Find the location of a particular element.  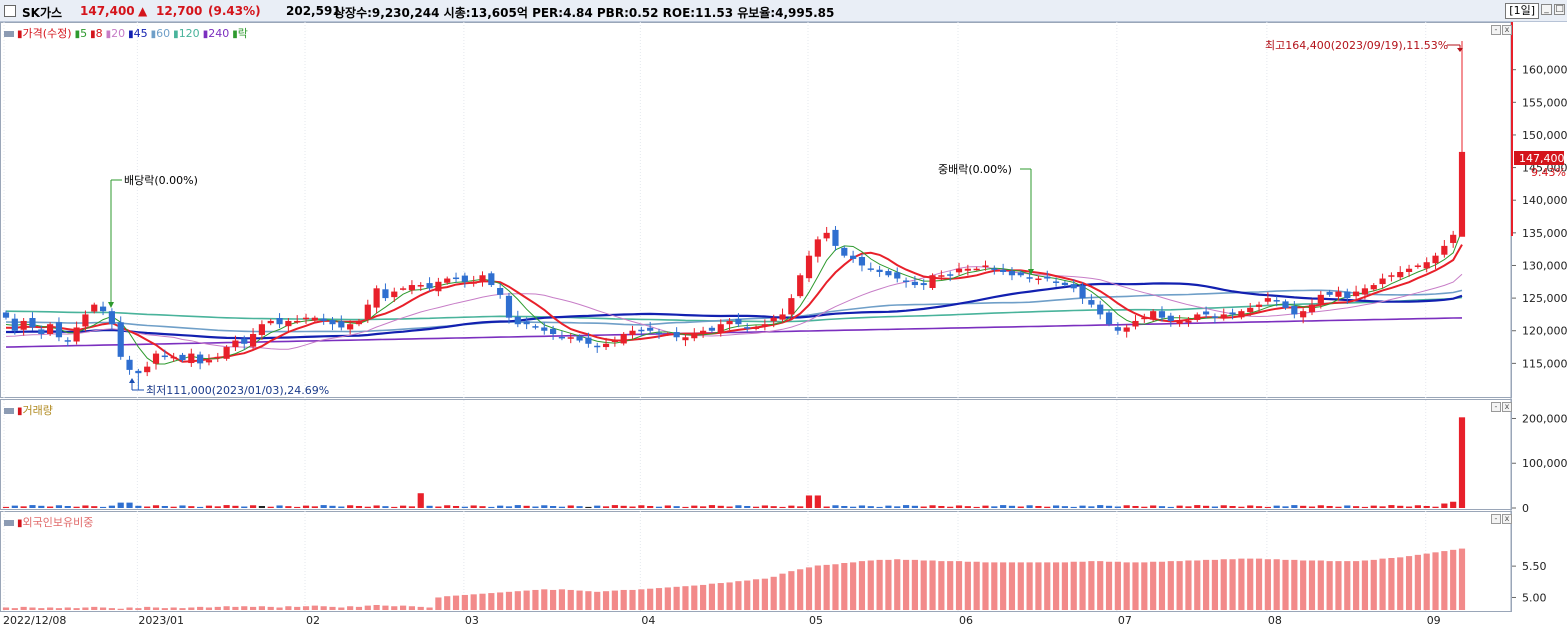

legend-item: ▮20 is located at coordinates (115, 33).